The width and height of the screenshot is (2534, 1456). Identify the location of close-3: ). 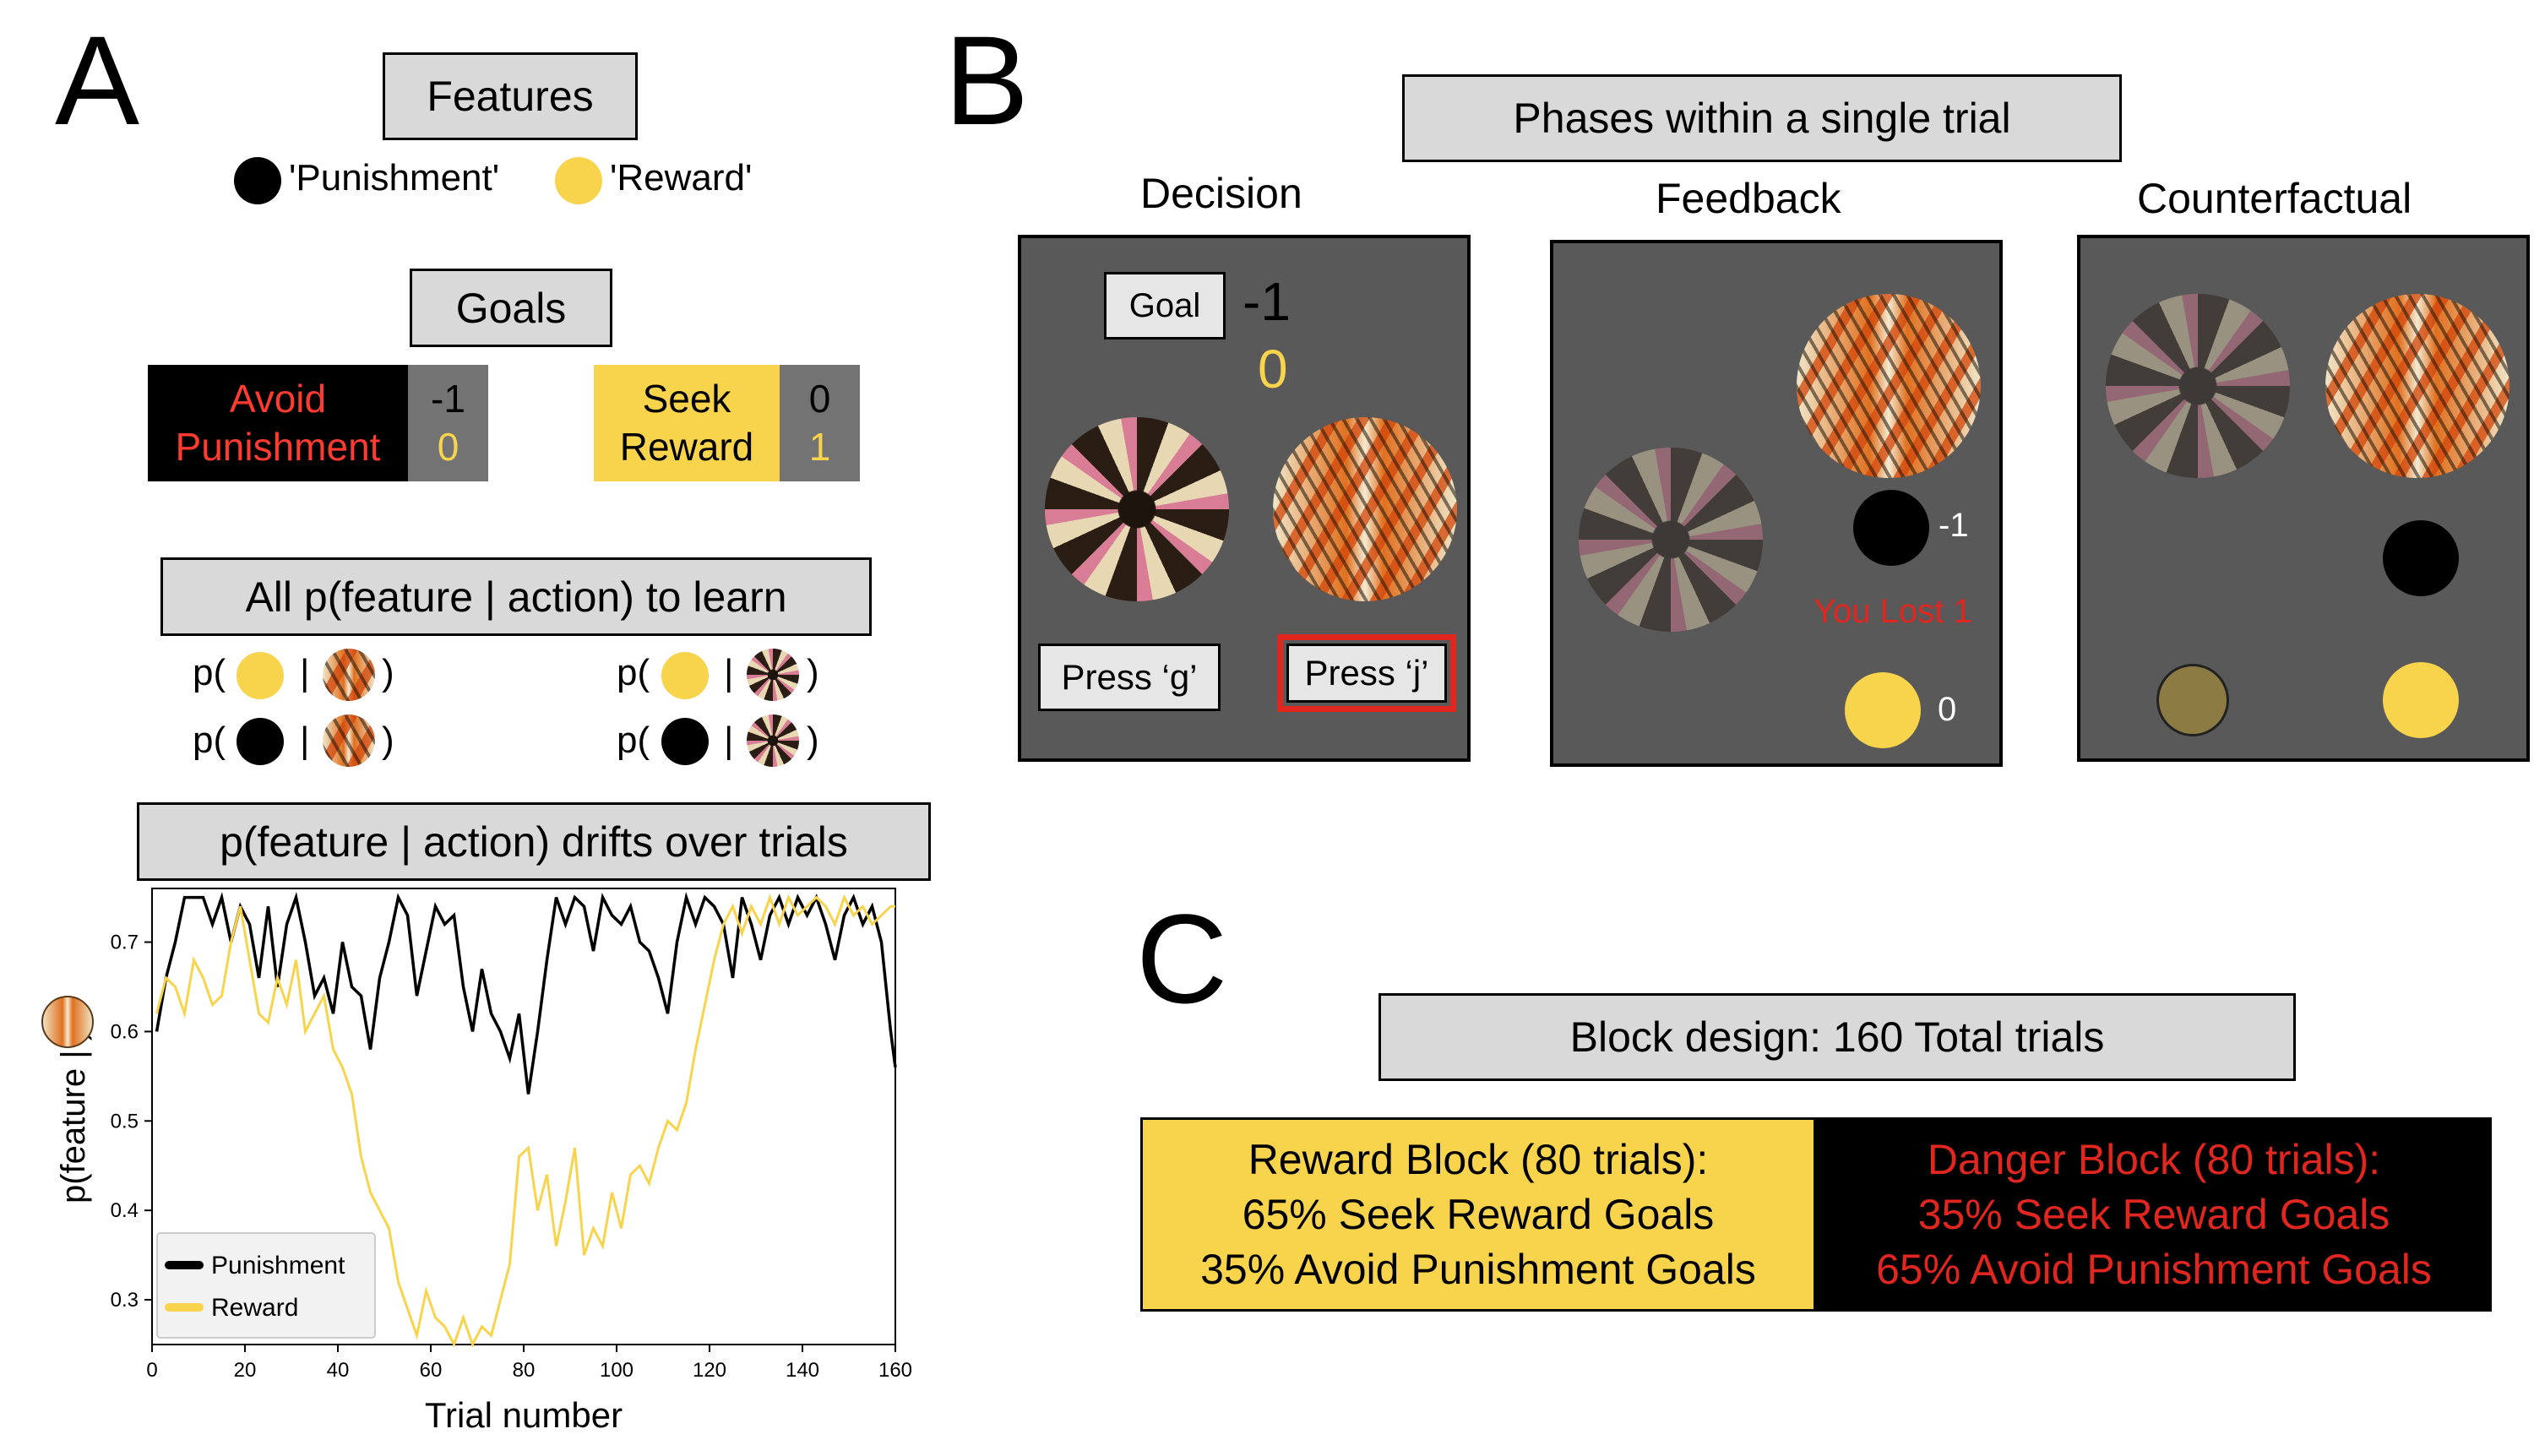
(813, 672).